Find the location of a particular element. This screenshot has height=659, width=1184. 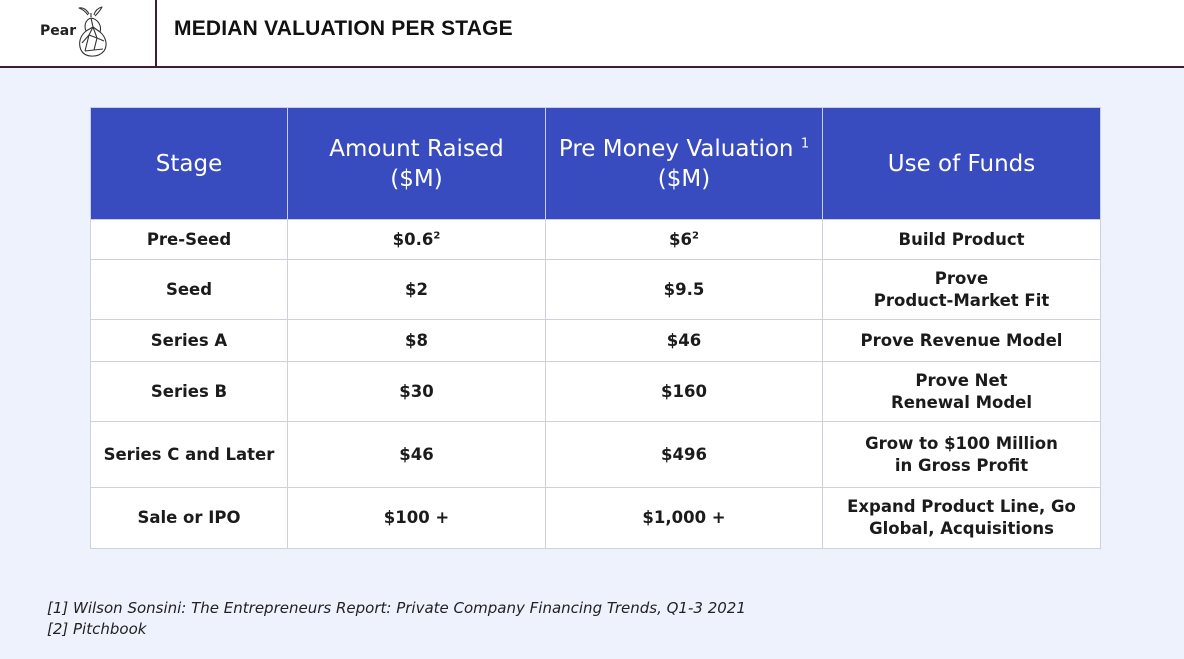

column-header-use-of-funds: Use of Funds is located at coordinates (961, 163).